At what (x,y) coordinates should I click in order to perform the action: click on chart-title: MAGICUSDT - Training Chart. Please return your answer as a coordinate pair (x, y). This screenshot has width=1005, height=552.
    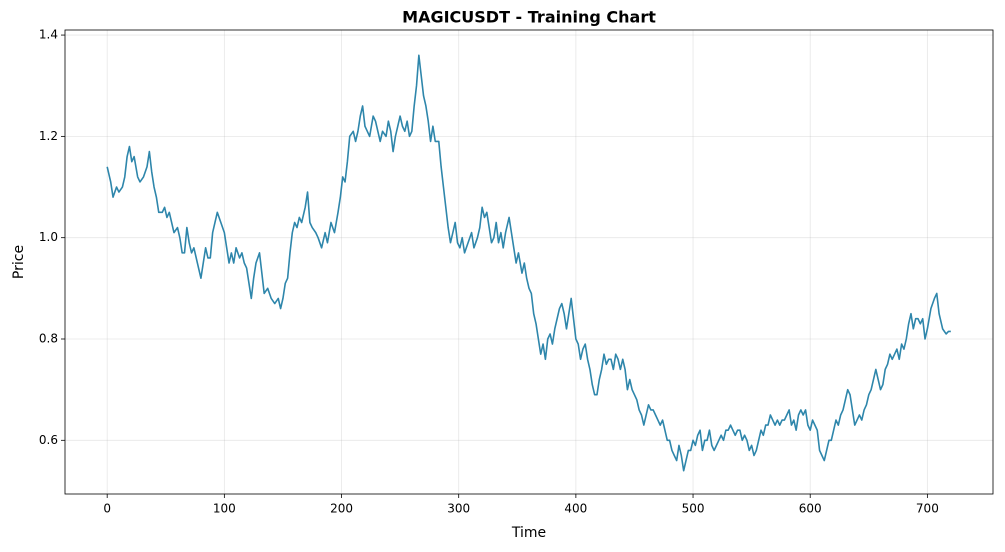
    Looking at the image, I should click on (529, 17).